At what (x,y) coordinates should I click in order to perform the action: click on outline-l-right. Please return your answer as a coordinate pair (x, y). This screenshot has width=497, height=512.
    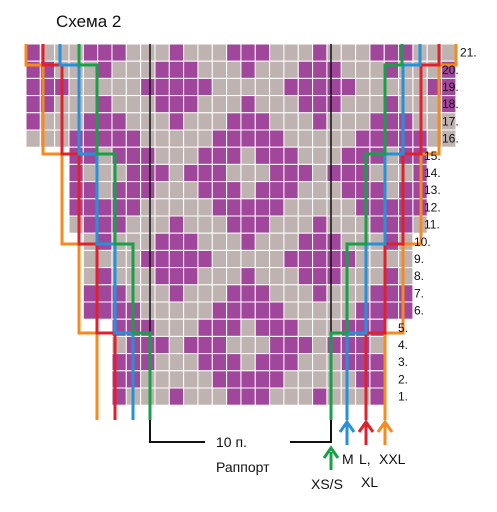
    Looking at the image, I should click on (402, 232).